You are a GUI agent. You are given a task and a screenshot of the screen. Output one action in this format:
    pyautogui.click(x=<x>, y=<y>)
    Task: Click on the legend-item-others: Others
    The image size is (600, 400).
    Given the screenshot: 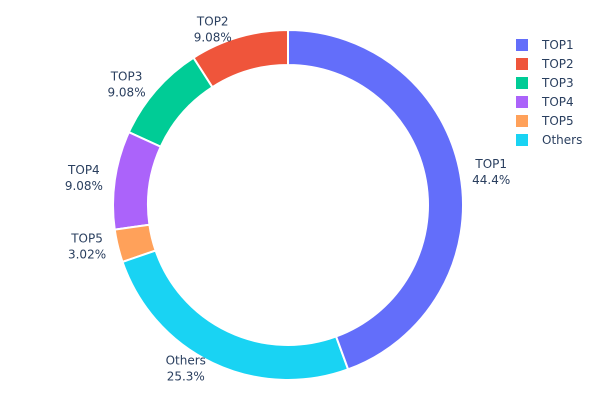 What is the action you would take?
    pyautogui.click(x=549, y=140)
    